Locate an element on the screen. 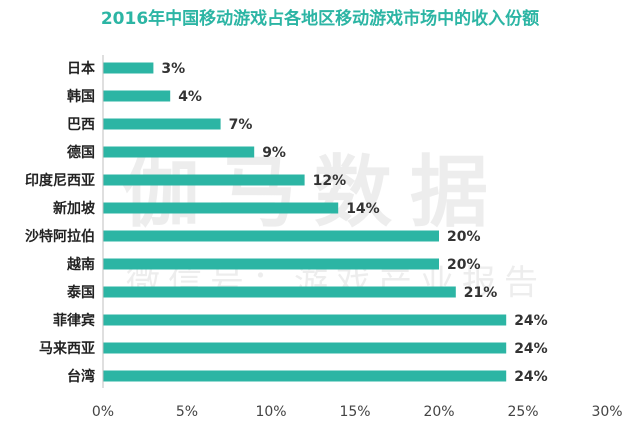  category-label: 巴西 is located at coordinates (81, 125).